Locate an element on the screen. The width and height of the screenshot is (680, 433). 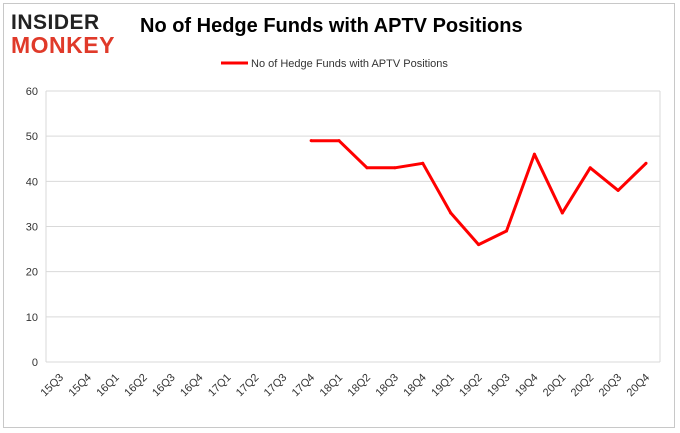
x-tick-label: 20Q1 is located at coordinates (555, 386).